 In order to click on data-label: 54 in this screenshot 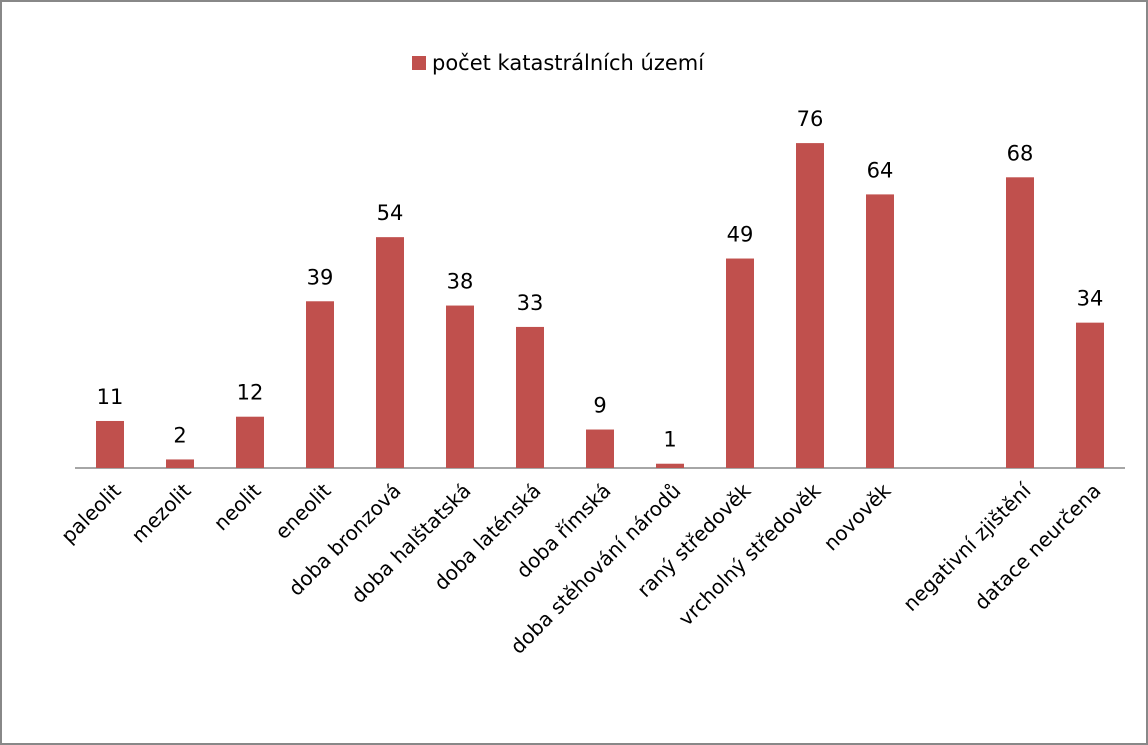, I will do `click(390, 213)`.